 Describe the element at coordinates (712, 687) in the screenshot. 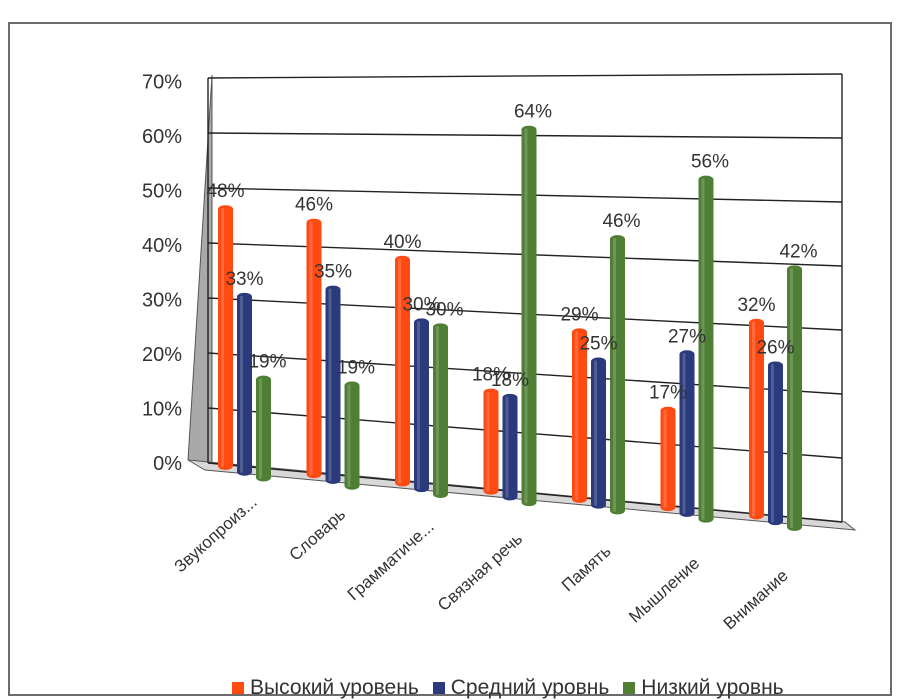

I see `legend-label: Низкий уровнь` at that location.